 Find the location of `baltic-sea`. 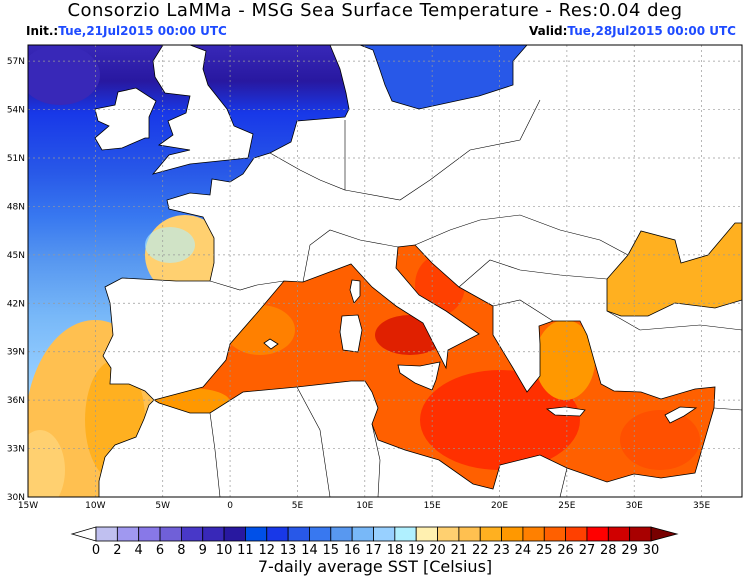

baltic-sea is located at coordinates (443, 77).